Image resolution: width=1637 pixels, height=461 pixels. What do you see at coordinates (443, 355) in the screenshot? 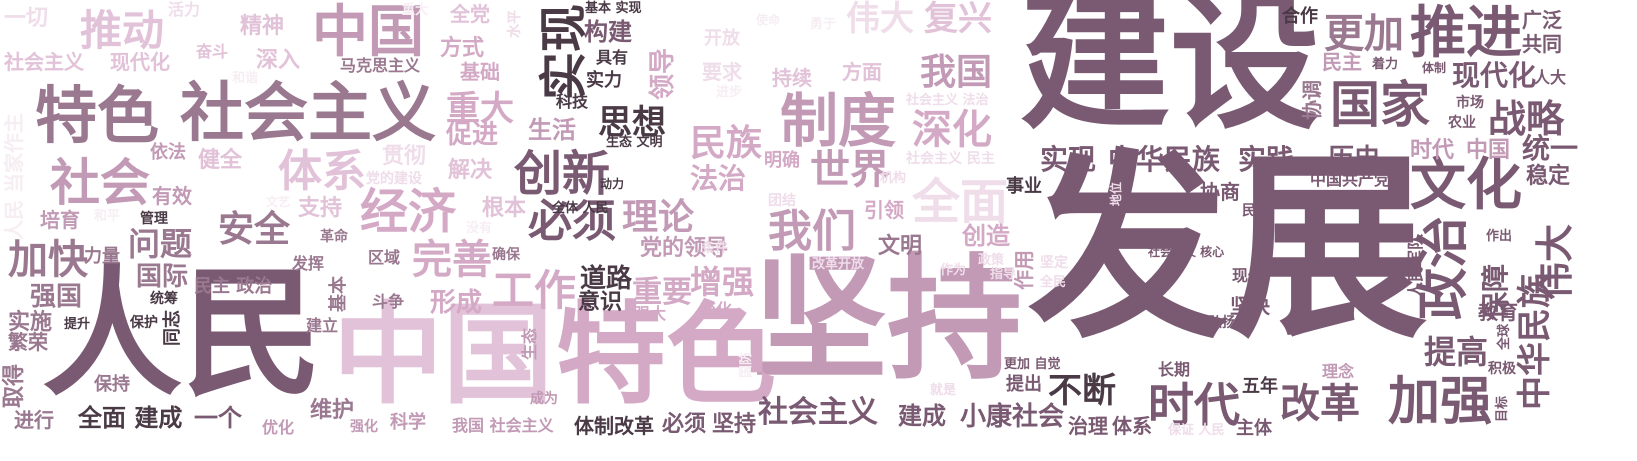
I see `word-zhongguo-big: 中国` at bounding box center [443, 355].